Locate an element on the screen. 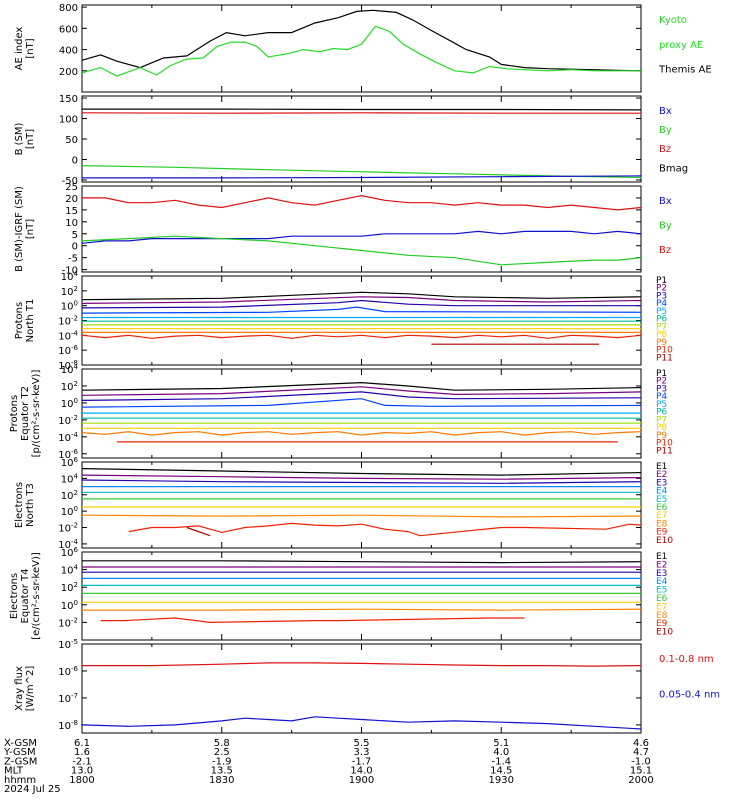 This screenshot has height=800, width=750. series-line-p1 is located at coordinates (361, 386).